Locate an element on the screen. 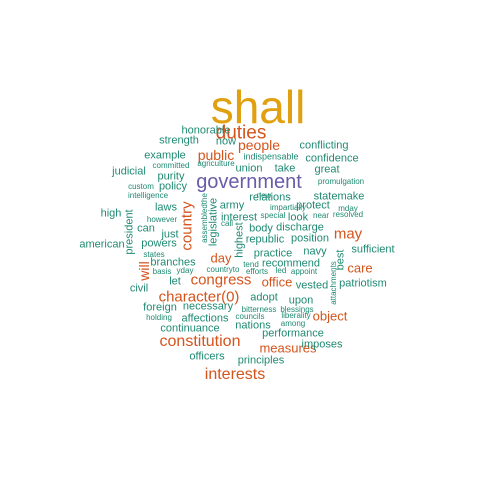 Image resolution: width=480 pixels, height=480 pixels. word-nations: nations is located at coordinates (253, 325).